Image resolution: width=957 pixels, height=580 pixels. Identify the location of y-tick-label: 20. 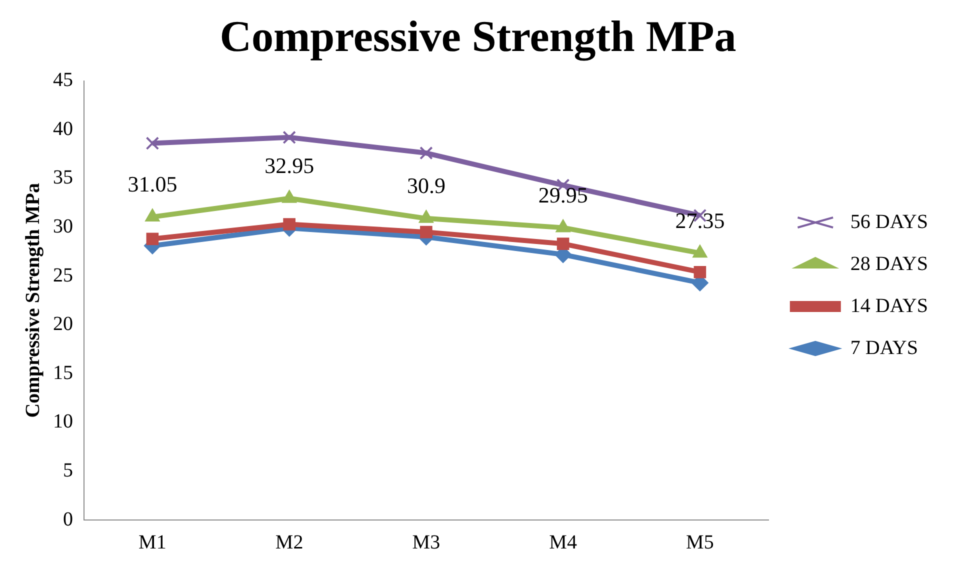
(63, 324).